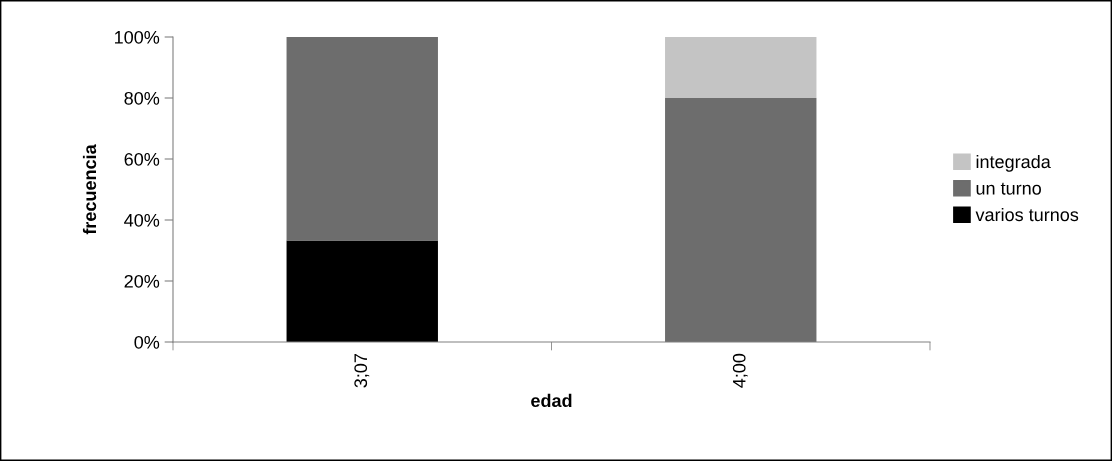 Image resolution: width=1112 pixels, height=461 pixels. What do you see at coordinates (1008, 188) in the screenshot?
I see `legend-label: un turno` at bounding box center [1008, 188].